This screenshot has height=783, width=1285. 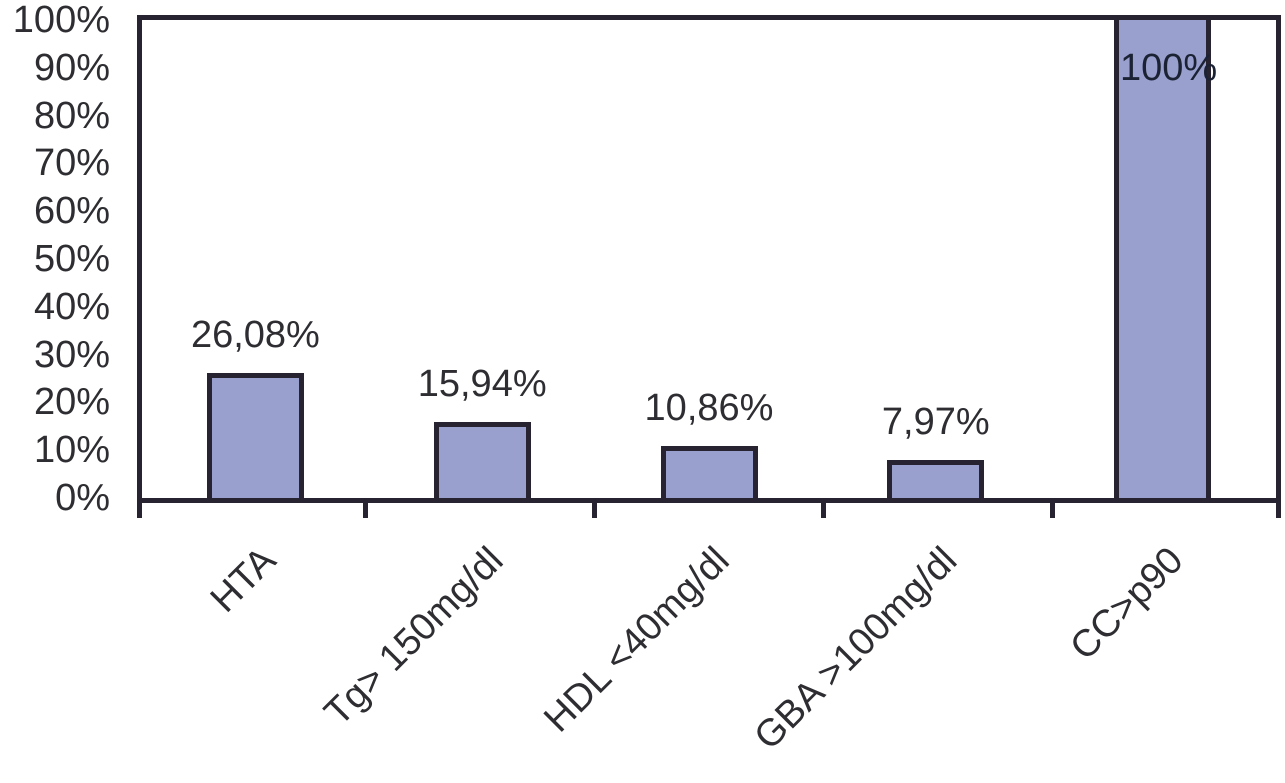 What do you see at coordinates (709, 408) in the screenshot?
I see `value-label-hdl40: 10,86%` at bounding box center [709, 408].